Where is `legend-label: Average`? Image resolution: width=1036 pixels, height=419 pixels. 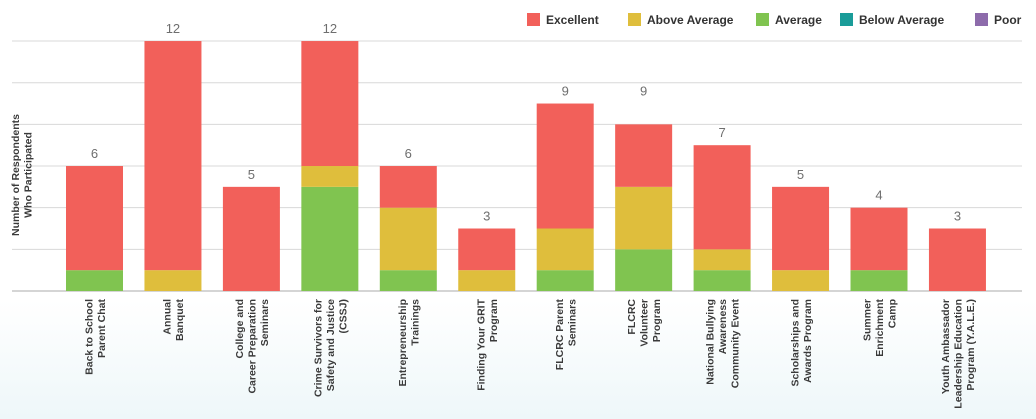
legend-label: Average is located at coordinates (798, 20).